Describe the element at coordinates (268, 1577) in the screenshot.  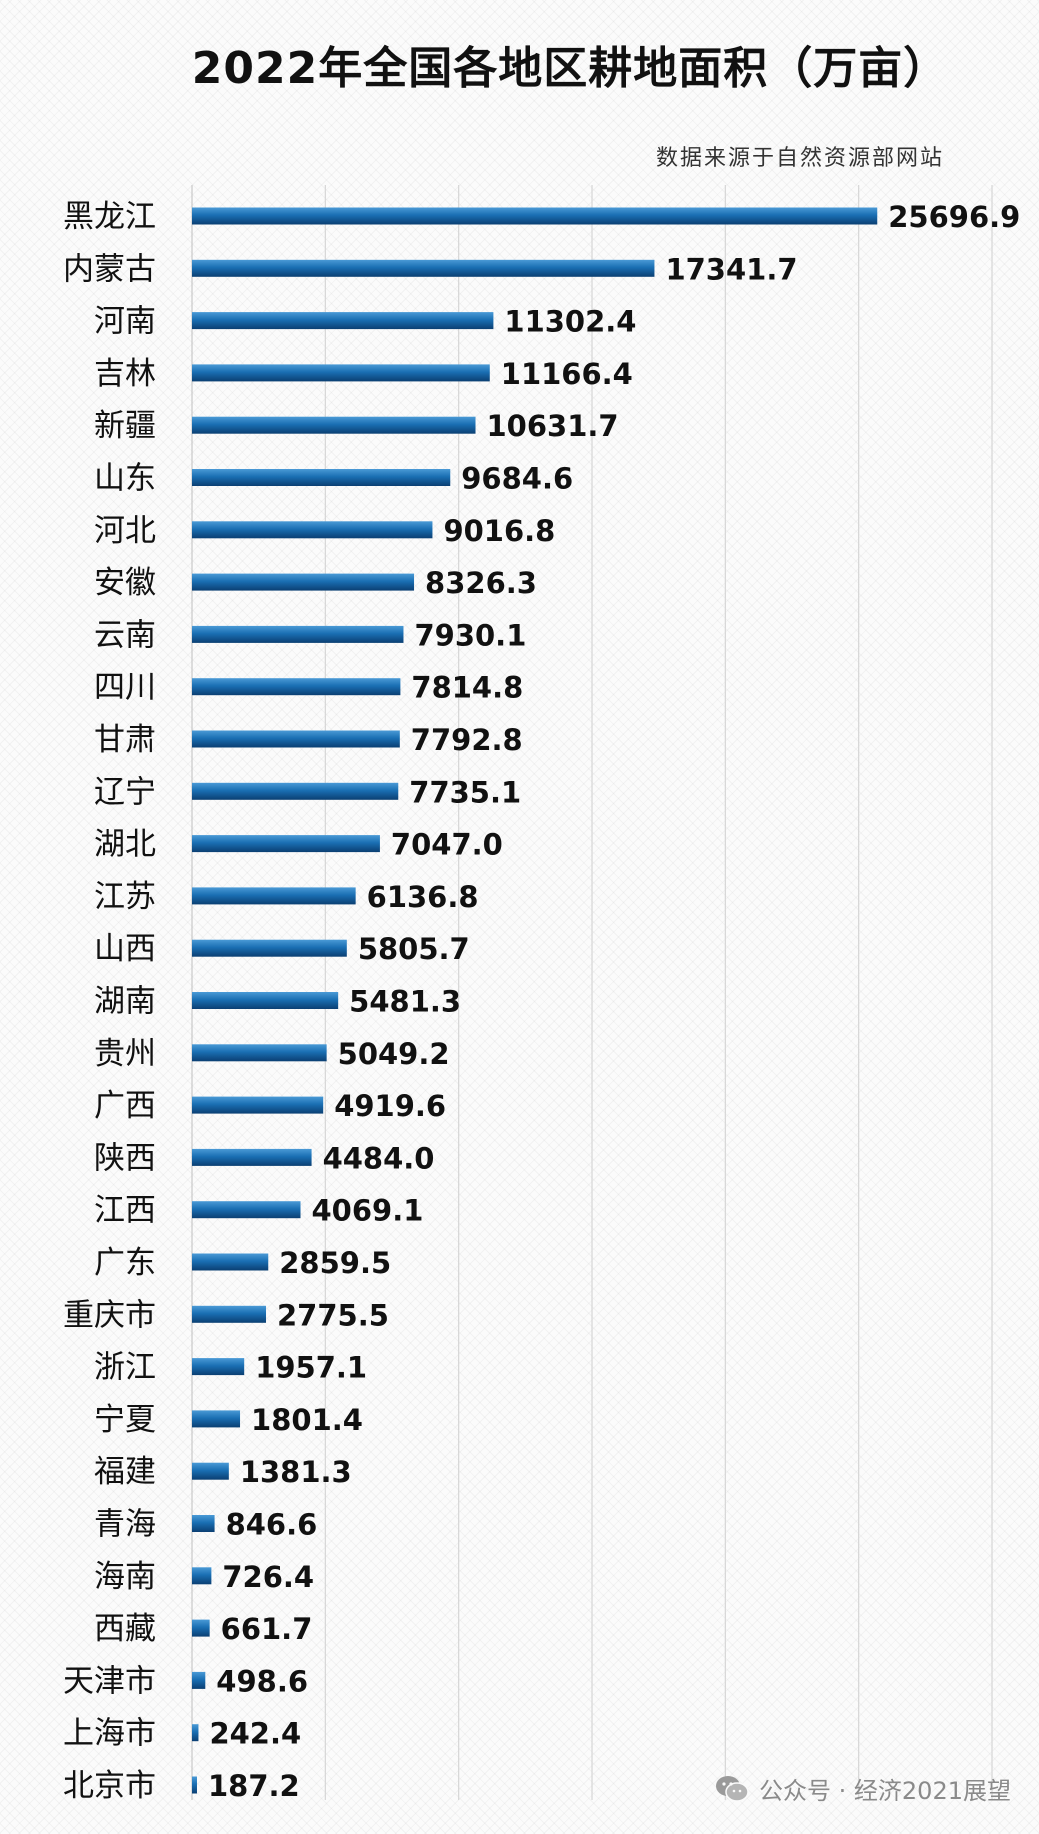
I see `value-label: 726.4` at that location.